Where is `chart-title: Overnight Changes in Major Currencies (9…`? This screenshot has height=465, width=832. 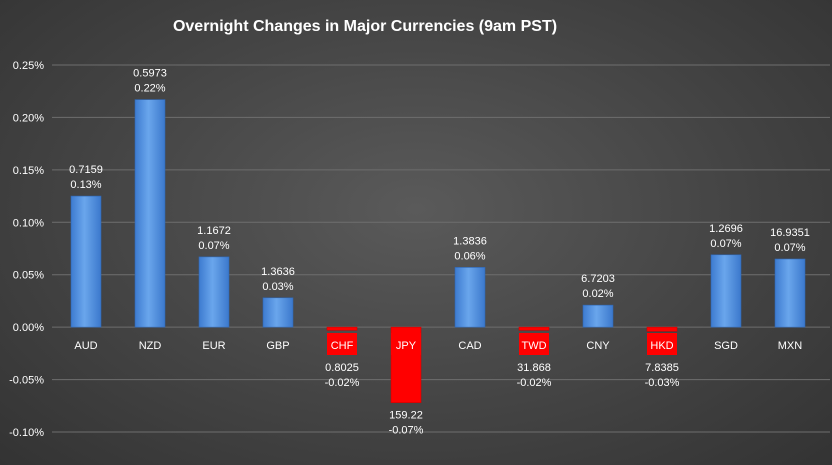 chart-title: Overnight Changes in Major Currencies (9… is located at coordinates (365, 26).